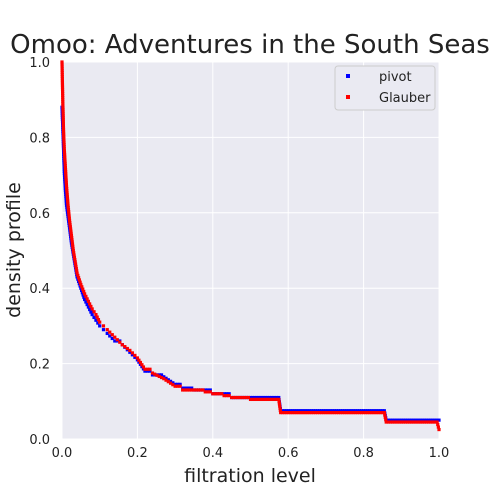  Describe the element at coordinates (250, 45) in the screenshot. I see `chart-title: Omoo: Adventures in the South Seas` at that location.